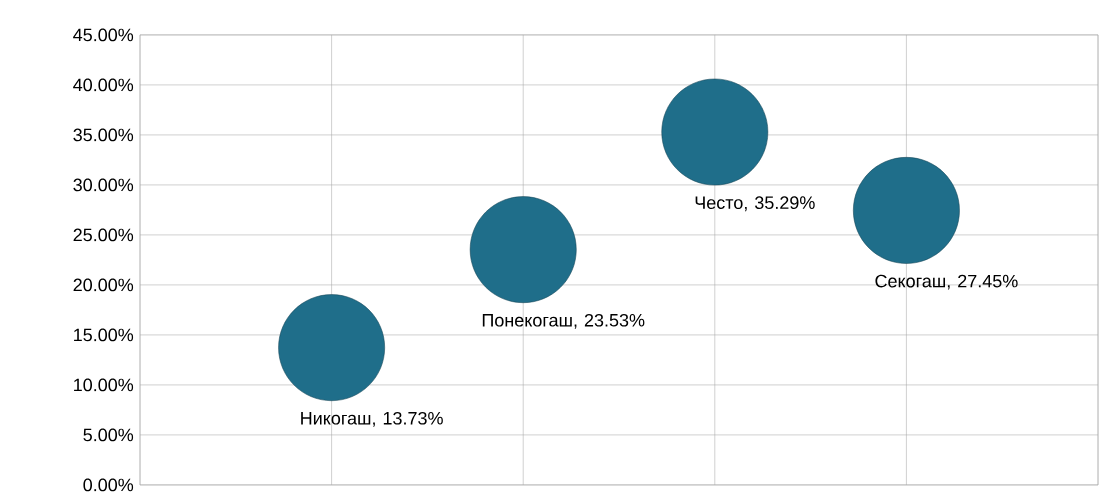 Image resolution: width=1110 pixels, height=495 pixels. Describe the element at coordinates (108, 485) in the screenshot. I see `y-tick-label: 0.00%` at that location.